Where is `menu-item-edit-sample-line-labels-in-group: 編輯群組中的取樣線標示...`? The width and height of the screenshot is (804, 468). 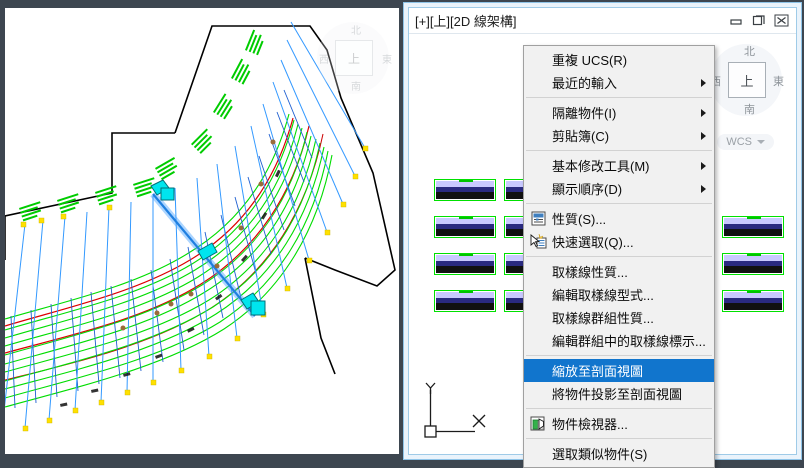
menu-item-edit-sample-line-labels-in-group: 編輯群組中的取樣線標示... is located at coordinates (619, 340).